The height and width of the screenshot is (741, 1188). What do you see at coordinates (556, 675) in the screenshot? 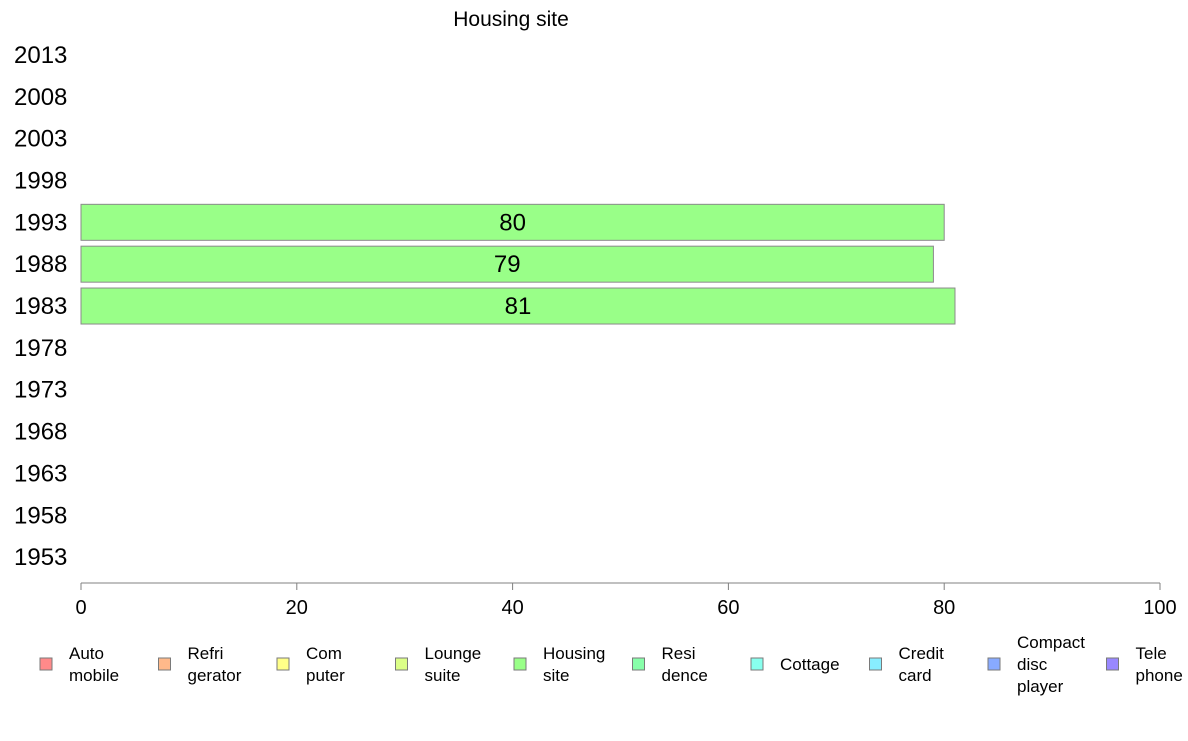
I see `legend-label-line: site` at bounding box center [556, 675].